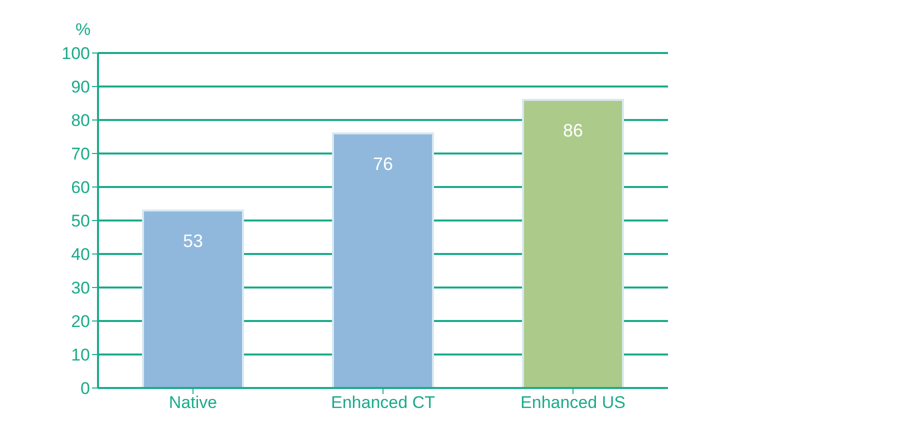  I want to click on y-tick-label: 70, so click(80, 154).